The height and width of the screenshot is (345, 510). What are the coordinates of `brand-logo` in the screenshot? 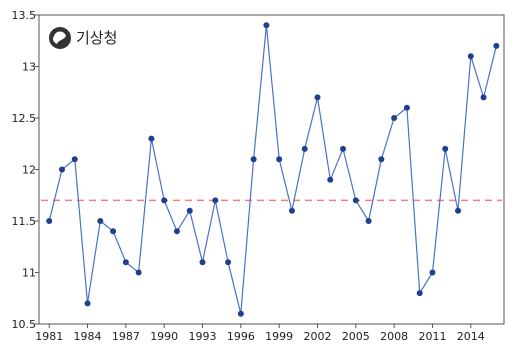 It's located at (60, 38).